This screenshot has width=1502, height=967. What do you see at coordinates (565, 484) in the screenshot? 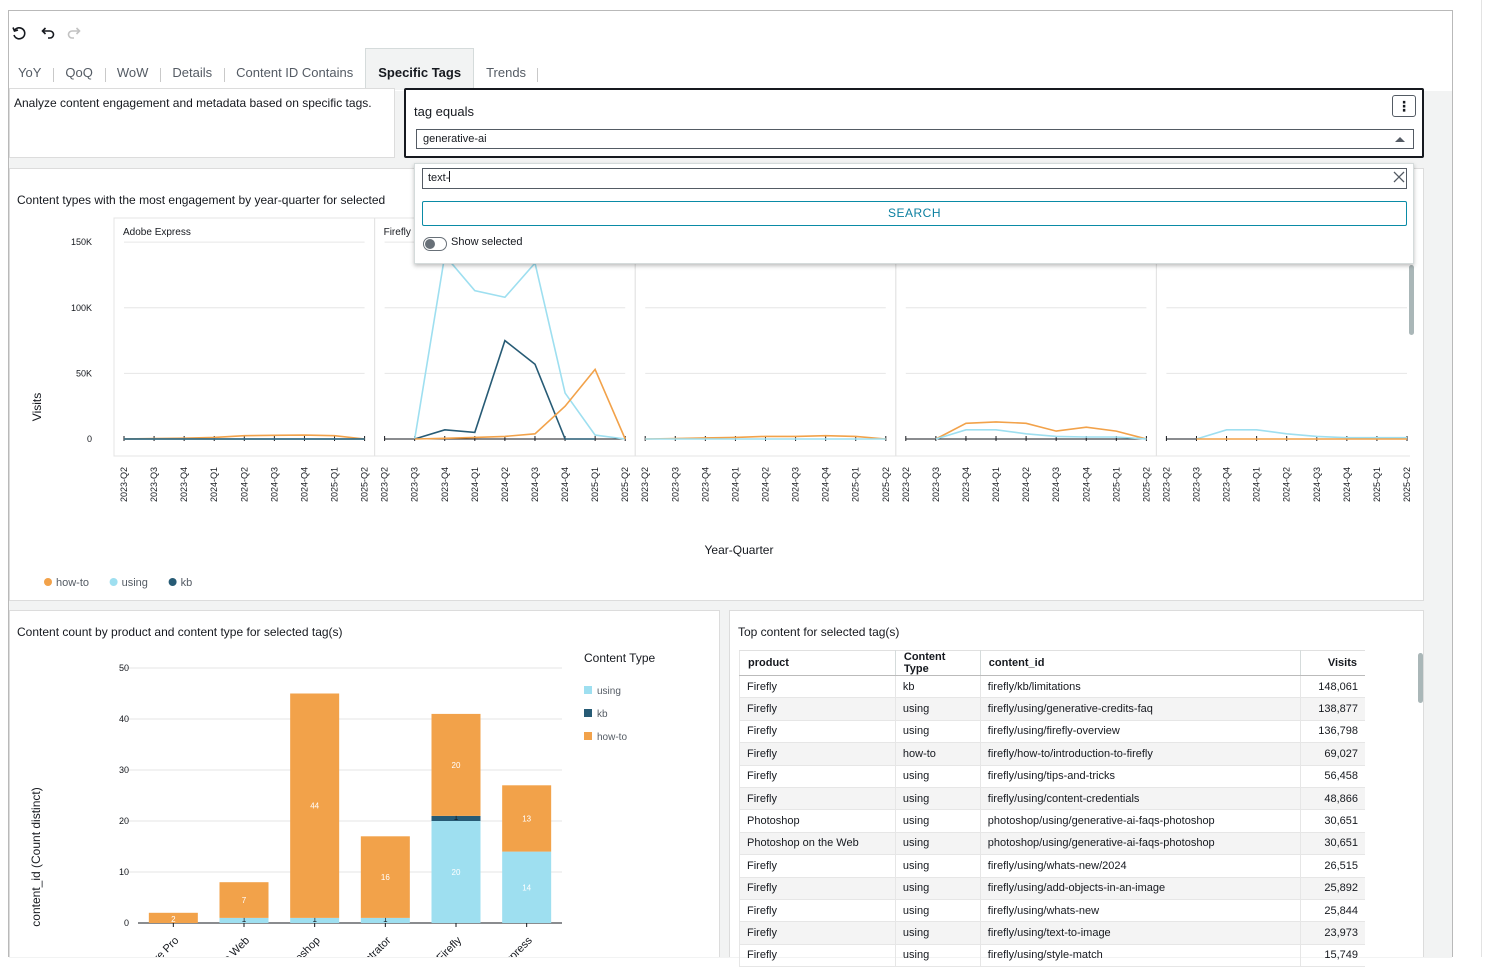
I see `x-tick-label: 2024-Q4` at bounding box center [565, 484].